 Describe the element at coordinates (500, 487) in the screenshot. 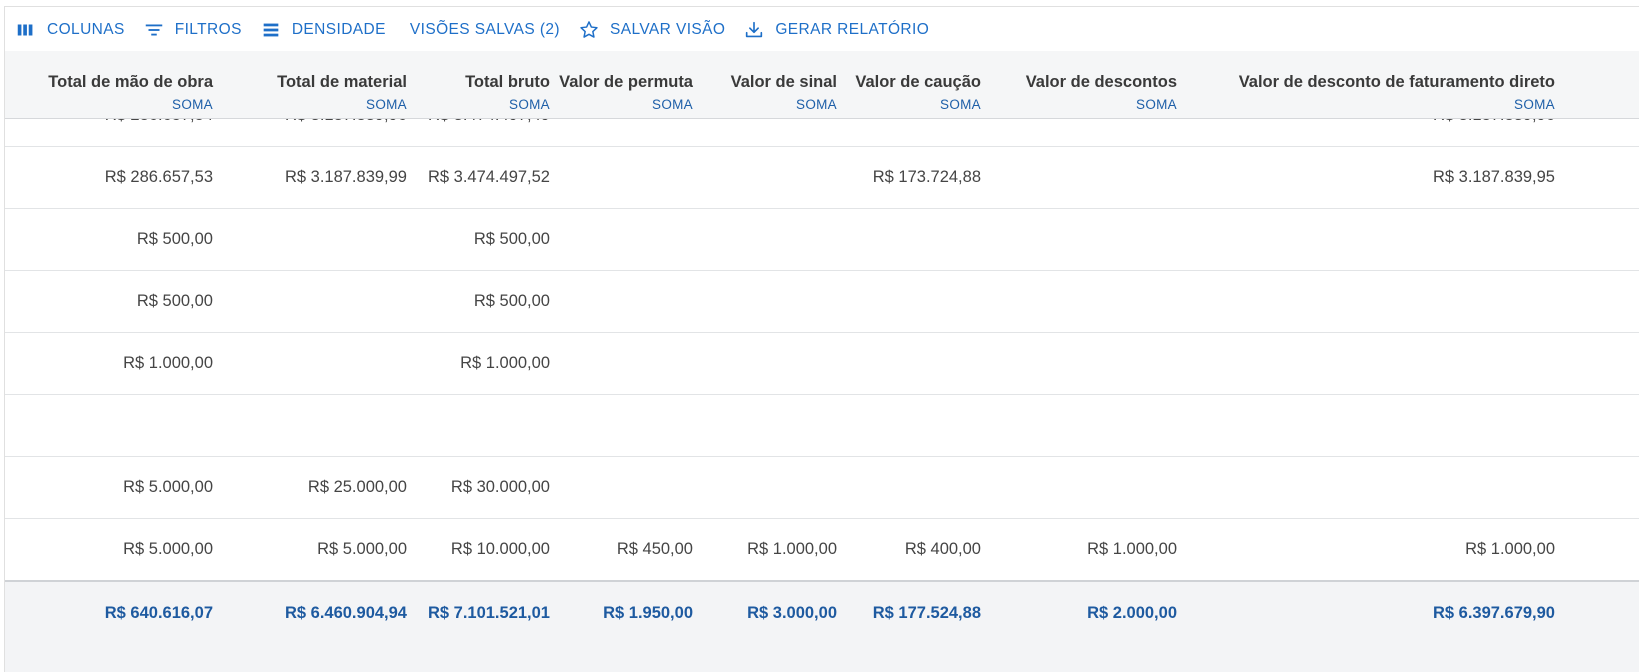

I see `cell-gross: R$ 30.000,00` at that location.